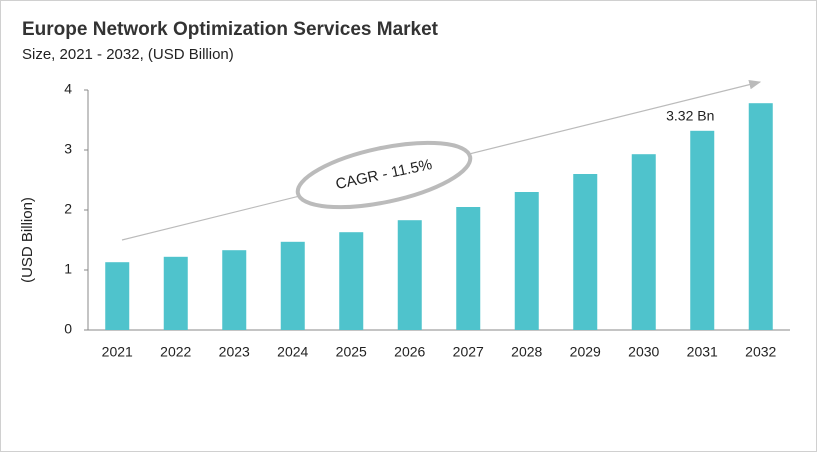  What do you see at coordinates (690, 116) in the screenshot?
I see `value-label: 3.32 Bn` at bounding box center [690, 116].